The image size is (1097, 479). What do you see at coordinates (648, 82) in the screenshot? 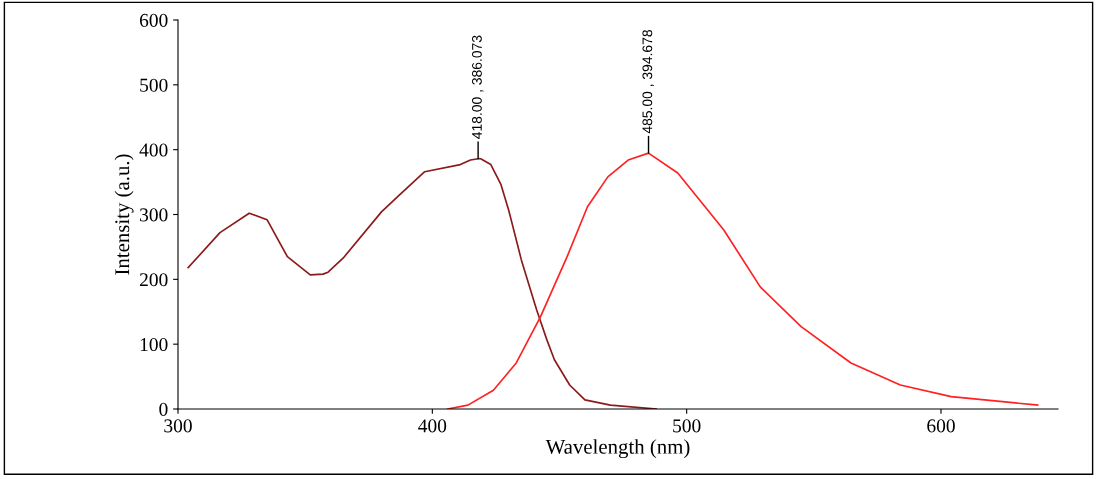
I see `annotation: 485.00 , 394.678` at bounding box center [648, 82].